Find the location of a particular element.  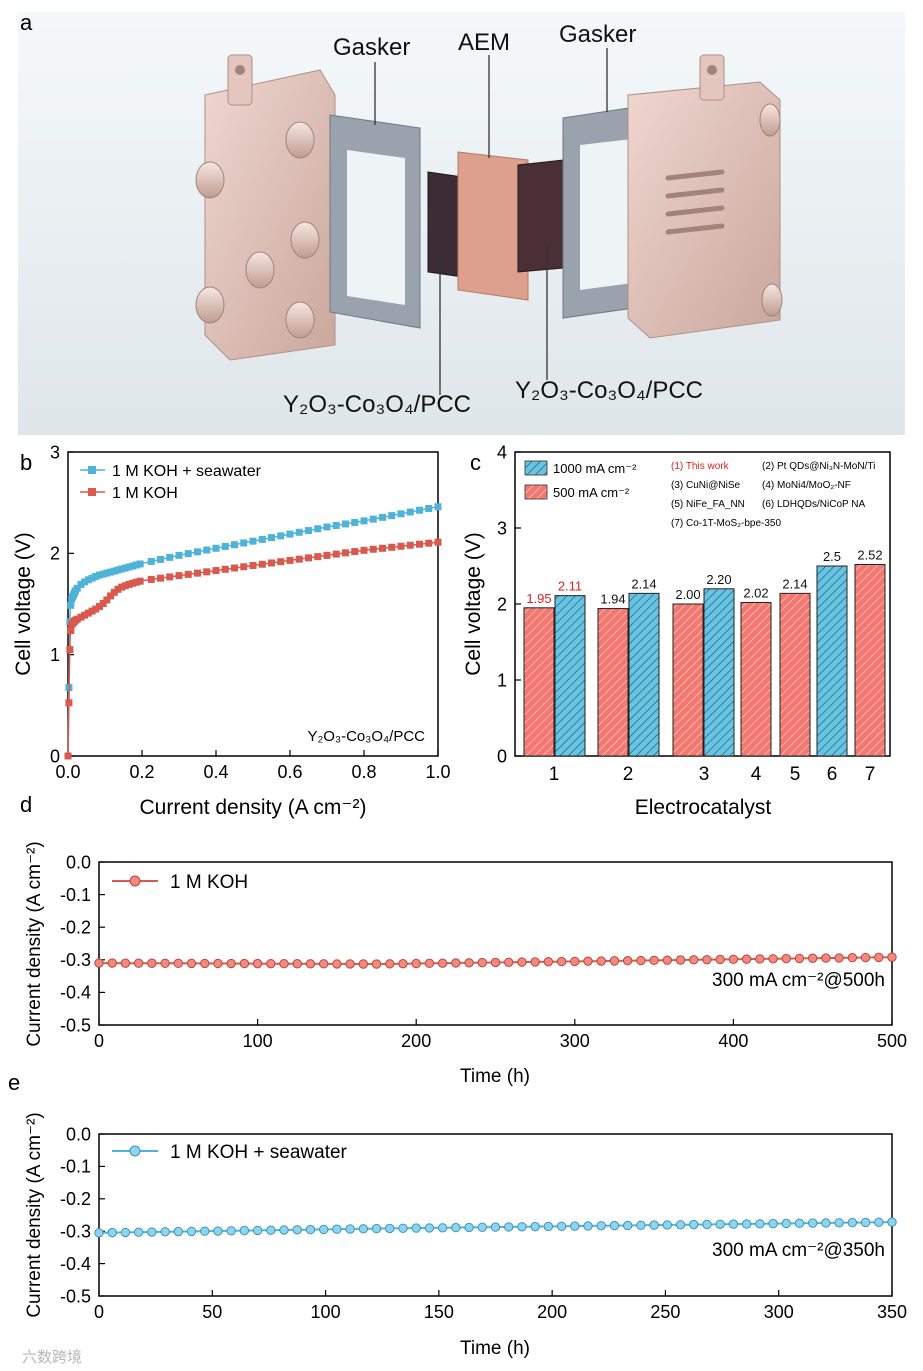

panel-c-letter: c is located at coordinates (475, 462).